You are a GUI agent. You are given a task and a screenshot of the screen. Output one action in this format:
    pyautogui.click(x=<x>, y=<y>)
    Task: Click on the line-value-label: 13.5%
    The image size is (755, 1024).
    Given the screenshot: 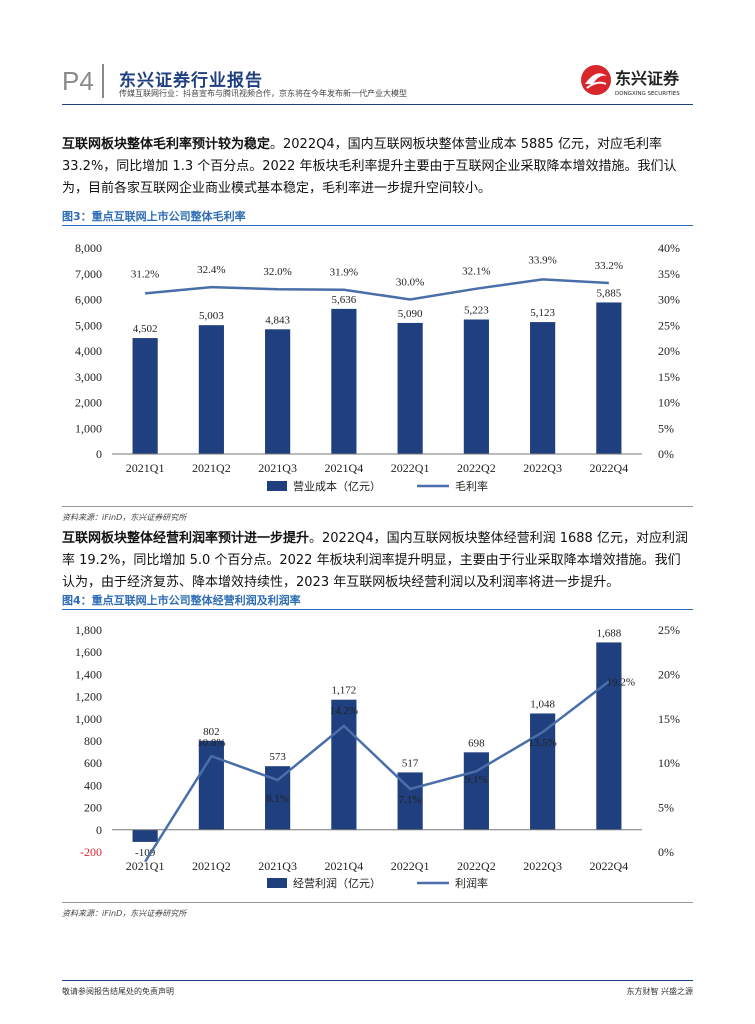 What is the action you would take?
    pyautogui.click(x=542, y=743)
    